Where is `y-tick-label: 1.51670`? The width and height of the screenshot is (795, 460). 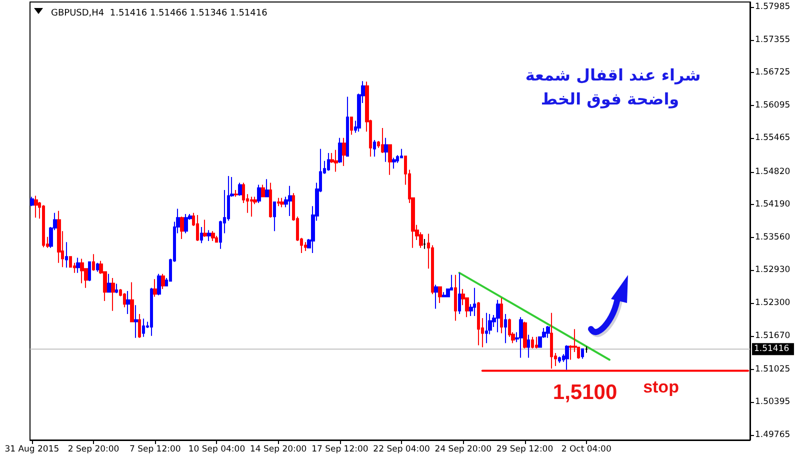
y-tick-label: 1.51670 is located at coordinates (772, 335).